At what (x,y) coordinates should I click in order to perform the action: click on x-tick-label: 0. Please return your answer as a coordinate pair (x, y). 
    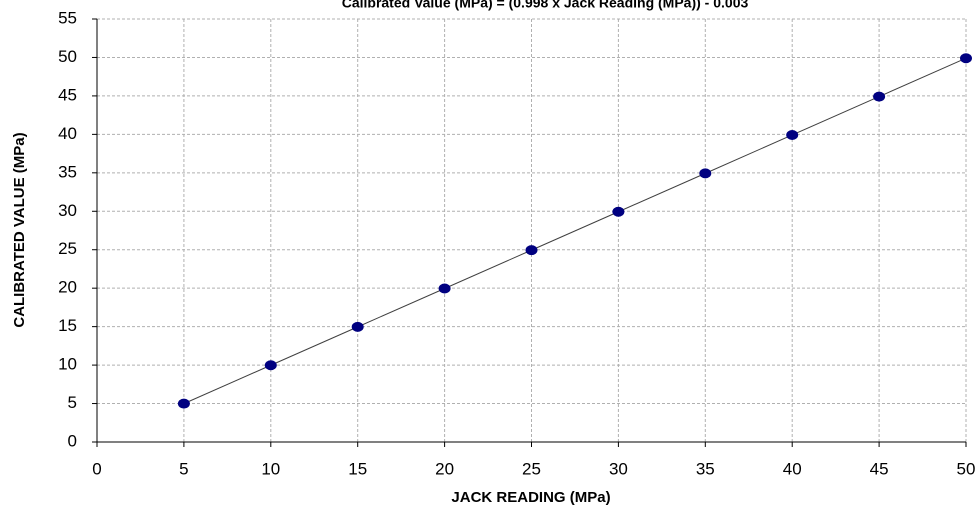
    Looking at the image, I should click on (96, 468).